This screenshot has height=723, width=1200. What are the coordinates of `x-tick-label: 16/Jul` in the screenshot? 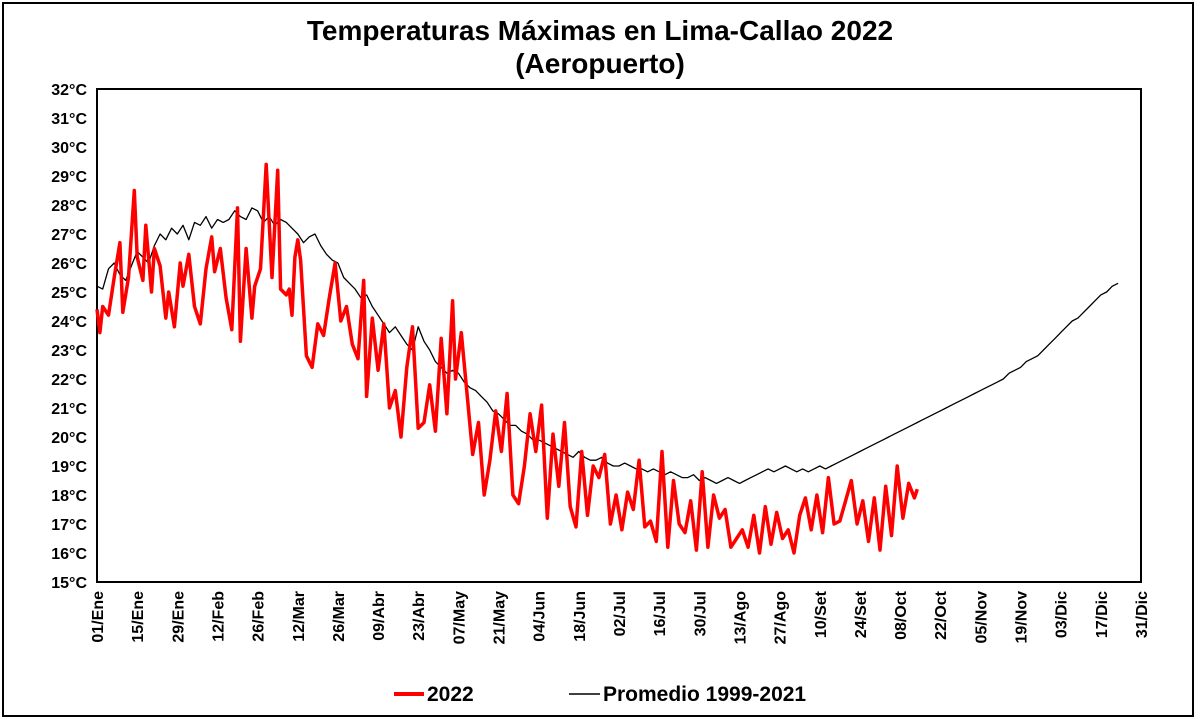 It's located at (660, 613).